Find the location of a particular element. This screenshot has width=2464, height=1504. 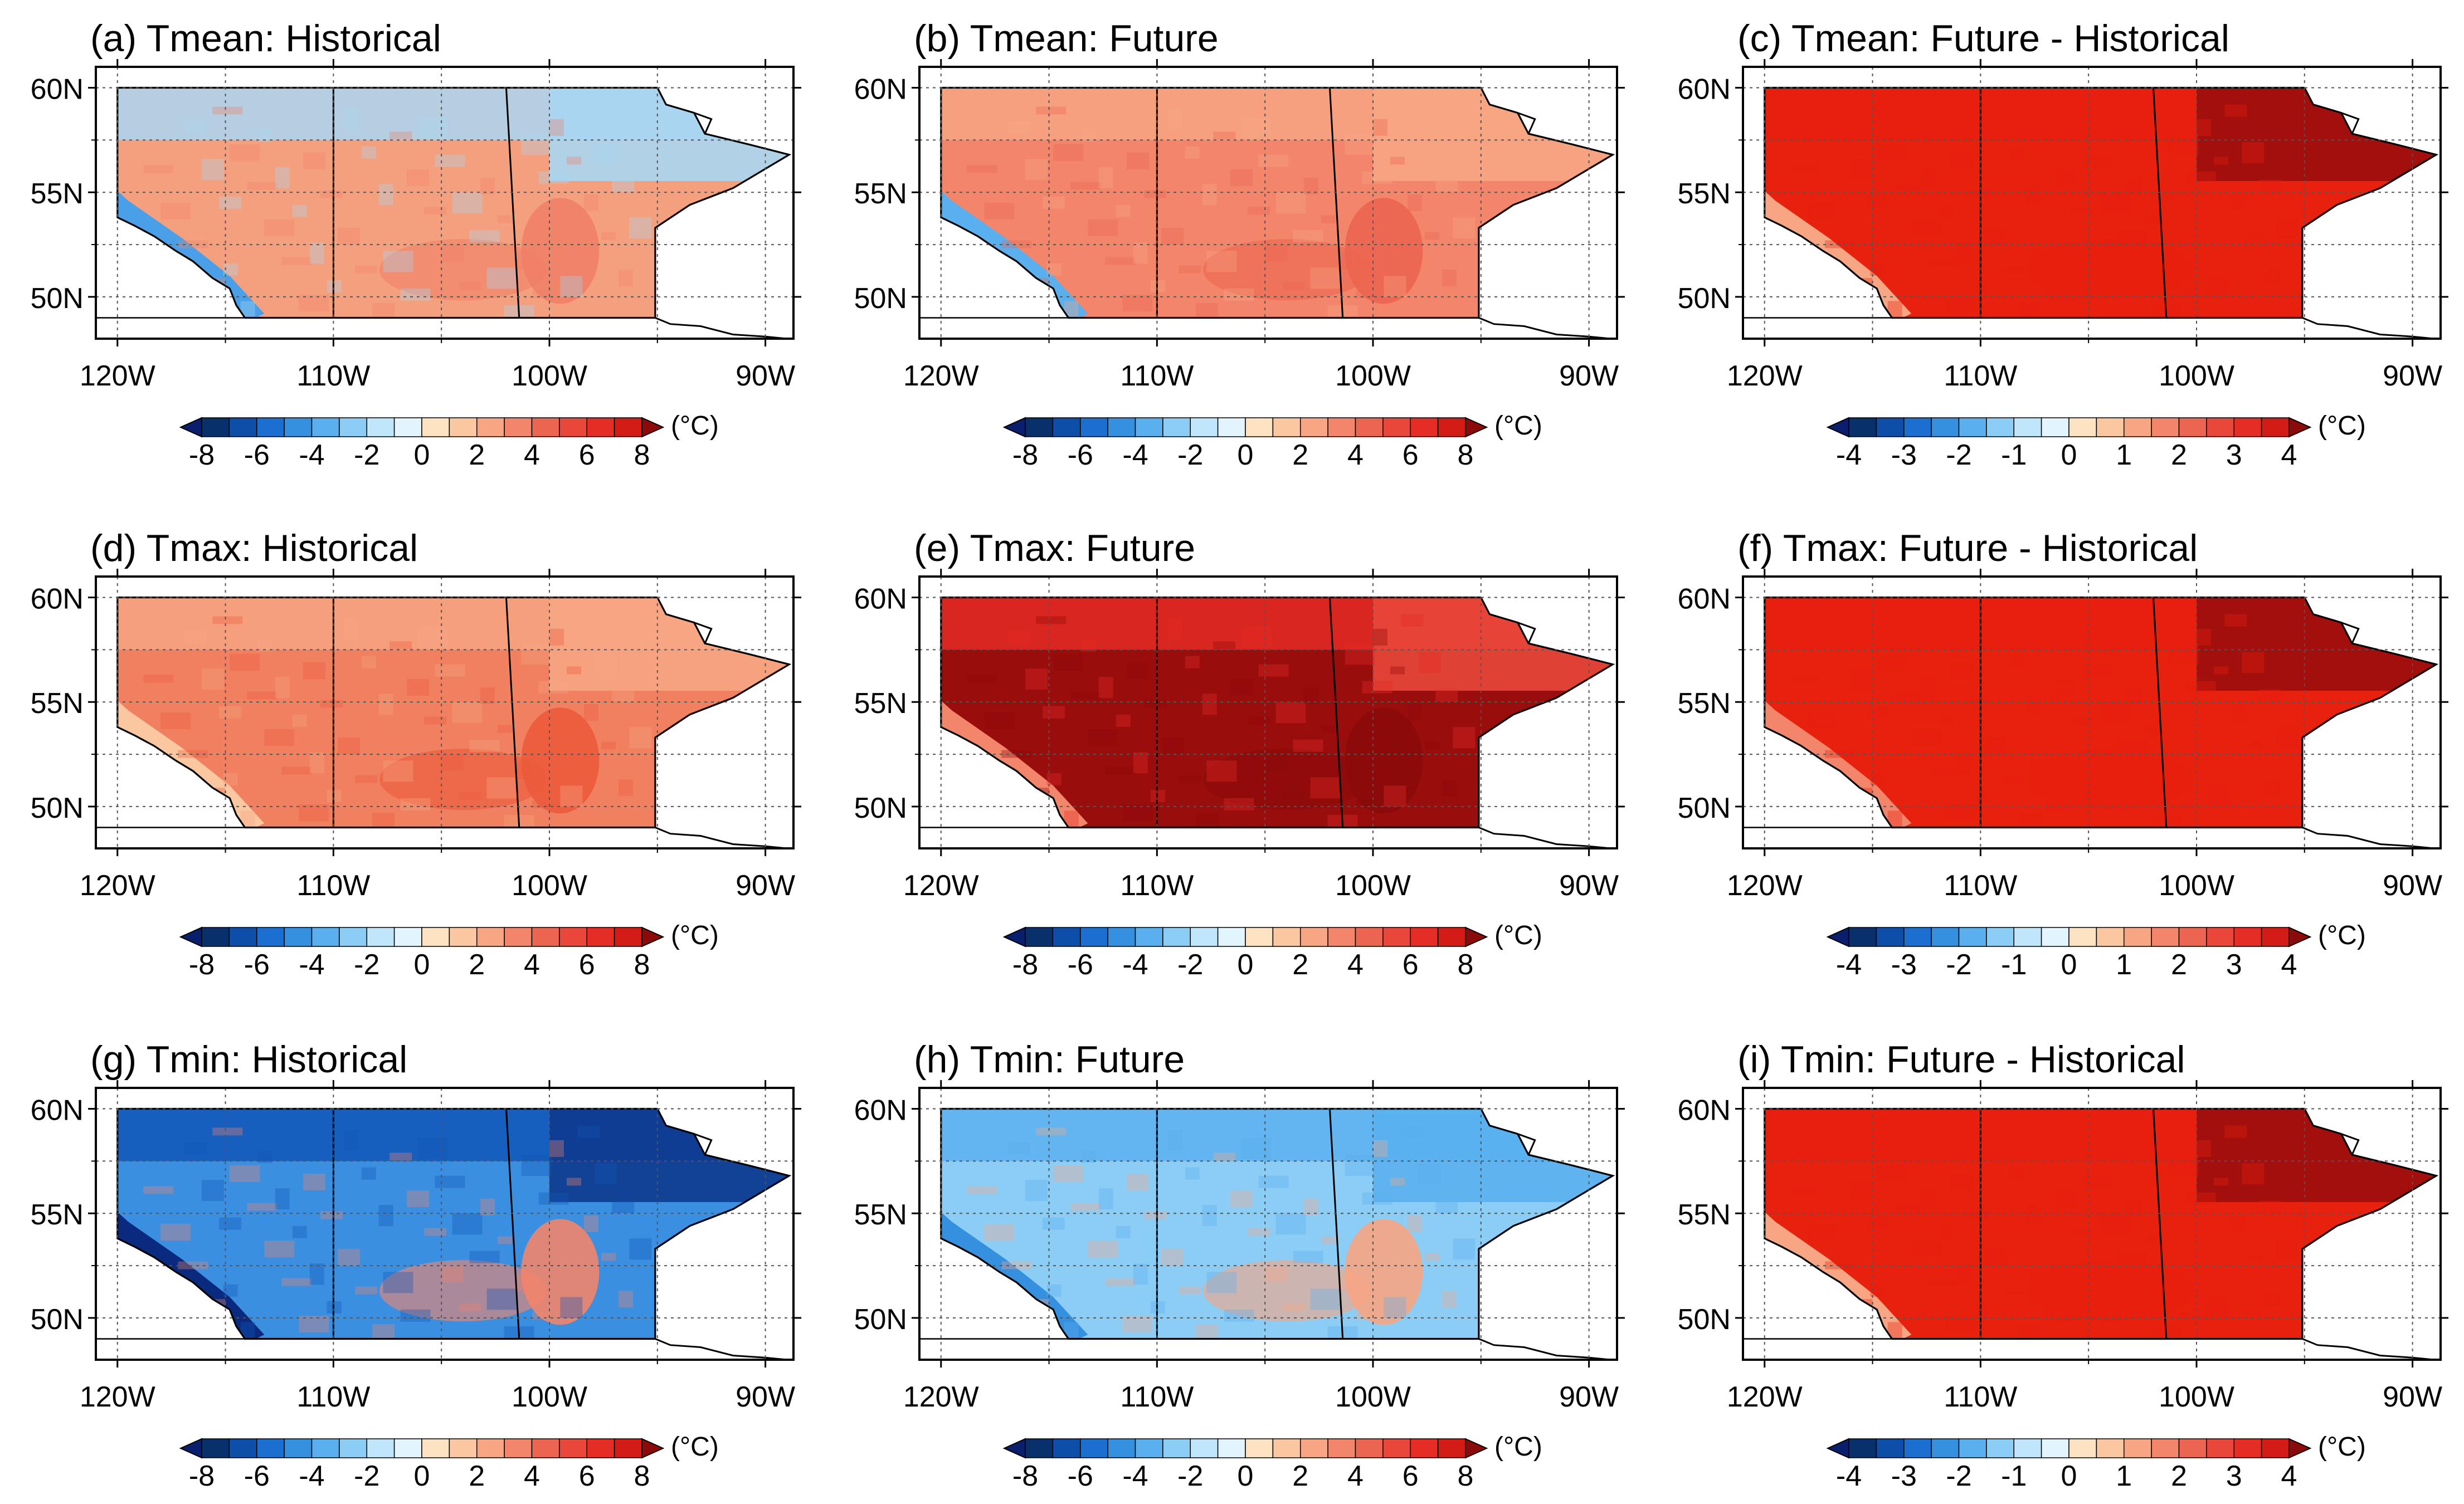

colorbar-label: -1 is located at coordinates (2014, 1476).